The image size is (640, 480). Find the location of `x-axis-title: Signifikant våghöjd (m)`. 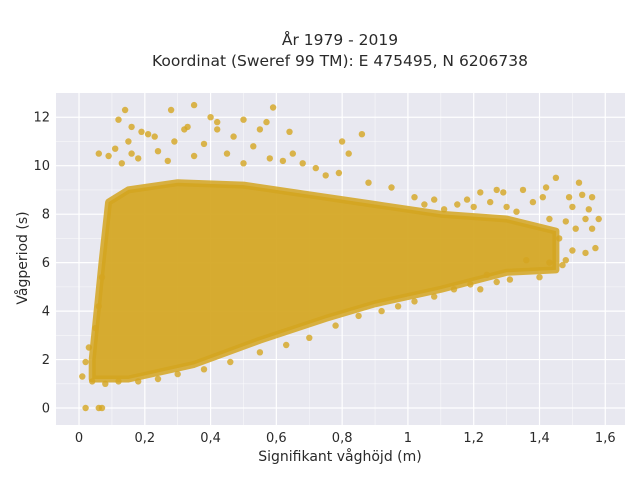

x-axis-title: Signifikant våghöjd (m) is located at coordinates (339, 456).